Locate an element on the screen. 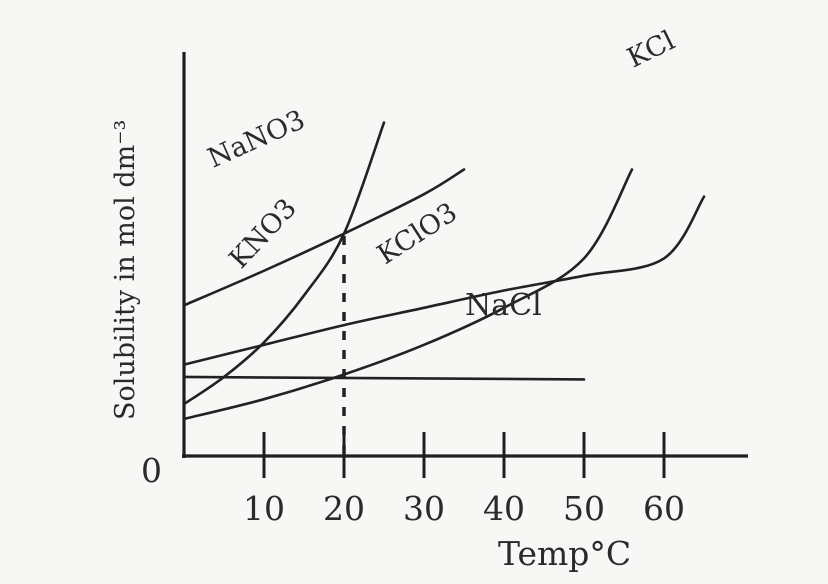 This screenshot has height=584, width=828. x-ticks: 10 20 30 40 50 60 is located at coordinates (464, 480).